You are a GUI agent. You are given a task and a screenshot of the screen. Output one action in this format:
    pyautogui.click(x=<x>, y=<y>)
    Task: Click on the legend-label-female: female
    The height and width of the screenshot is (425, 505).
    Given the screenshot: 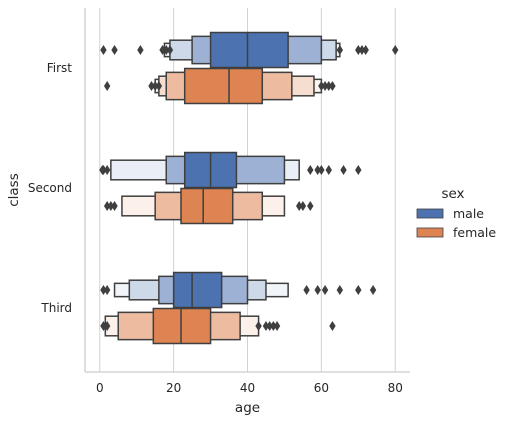 What is the action you would take?
    pyautogui.click(x=474, y=232)
    